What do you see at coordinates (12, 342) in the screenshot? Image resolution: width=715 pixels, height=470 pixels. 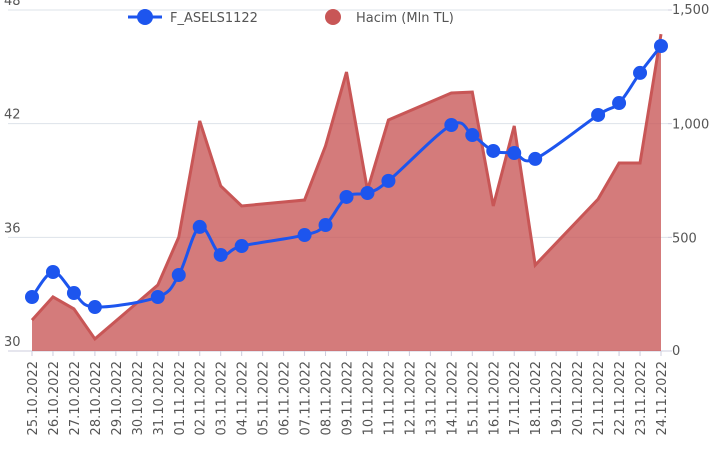 I see `y-tick-label: 30` at bounding box center [12, 342].